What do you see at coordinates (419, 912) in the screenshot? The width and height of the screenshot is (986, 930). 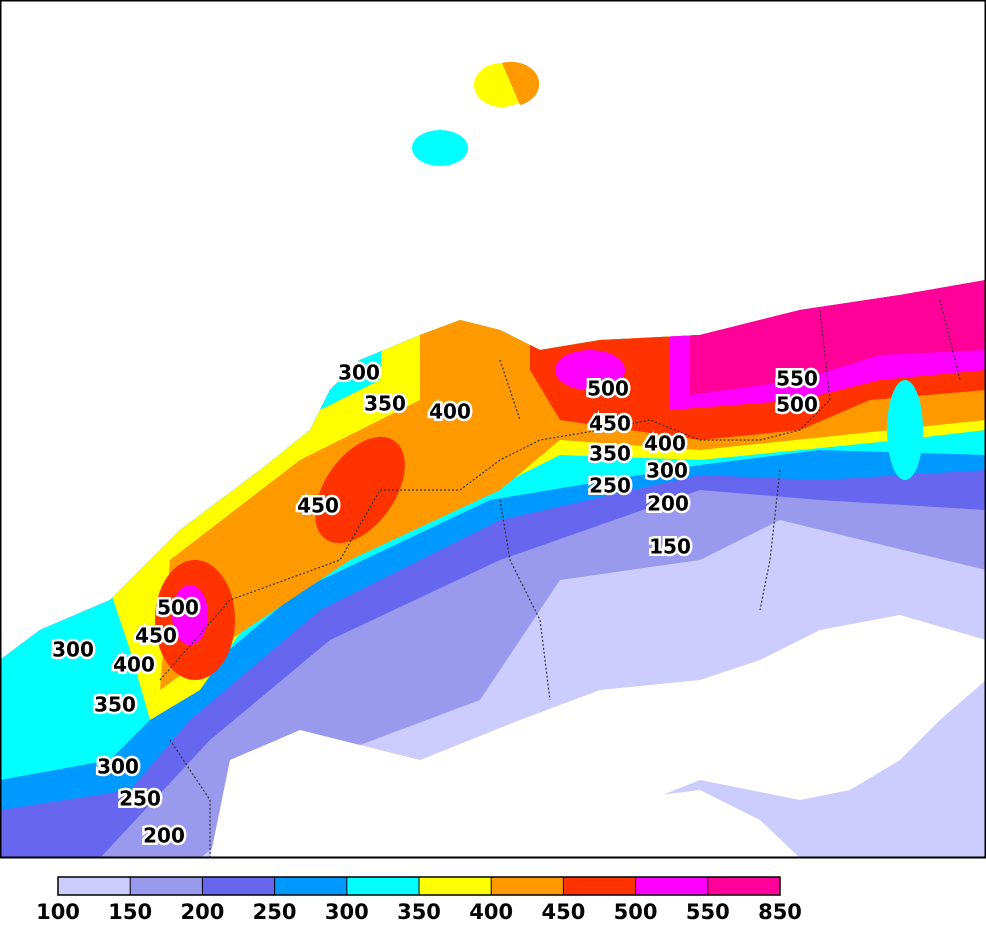 I see `colorbar-label: 350` at bounding box center [419, 912].